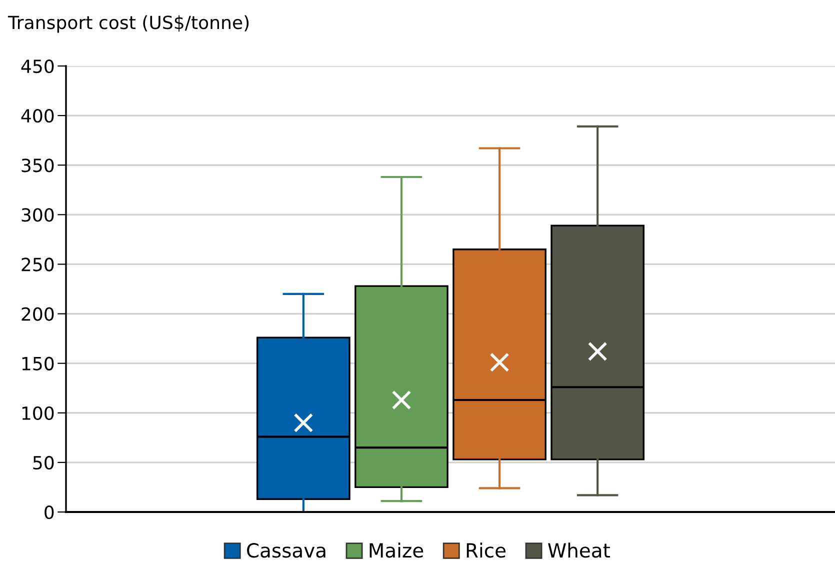 The width and height of the screenshot is (835, 579). What do you see at coordinates (286, 550) in the screenshot?
I see `legend-label: Cassava` at bounding box center [286, 550].